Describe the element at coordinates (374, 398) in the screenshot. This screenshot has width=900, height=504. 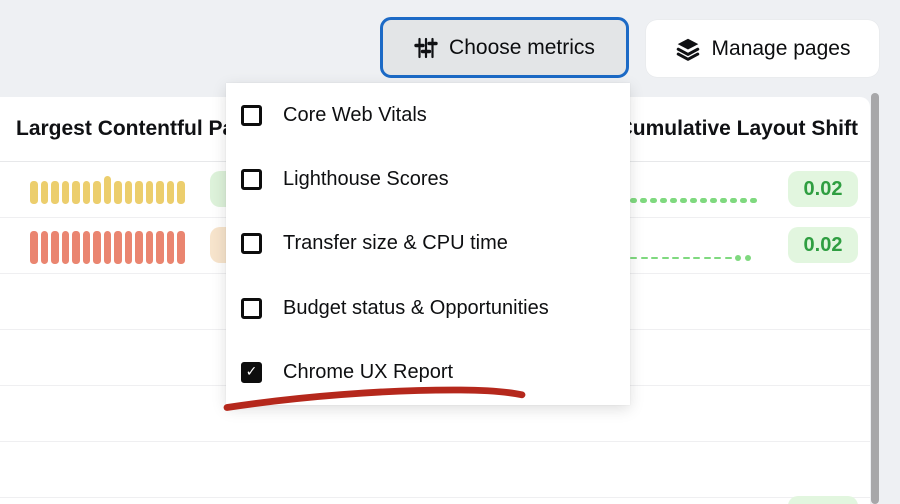
I see `red-underline-annotation` at that location.